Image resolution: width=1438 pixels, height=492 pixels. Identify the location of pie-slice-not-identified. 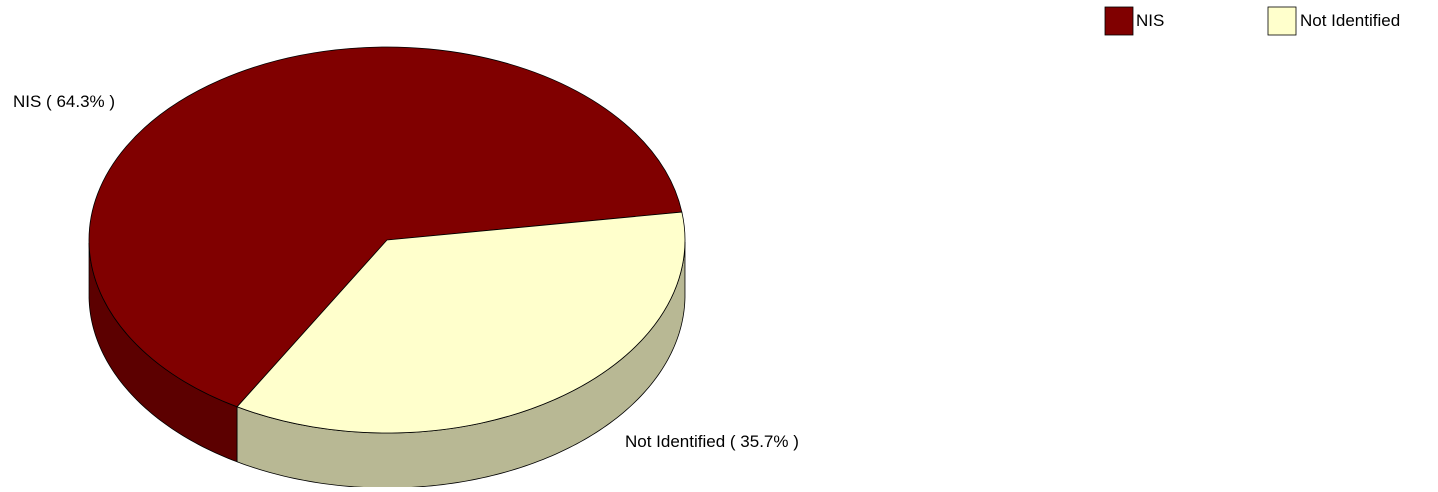
(461, 322).